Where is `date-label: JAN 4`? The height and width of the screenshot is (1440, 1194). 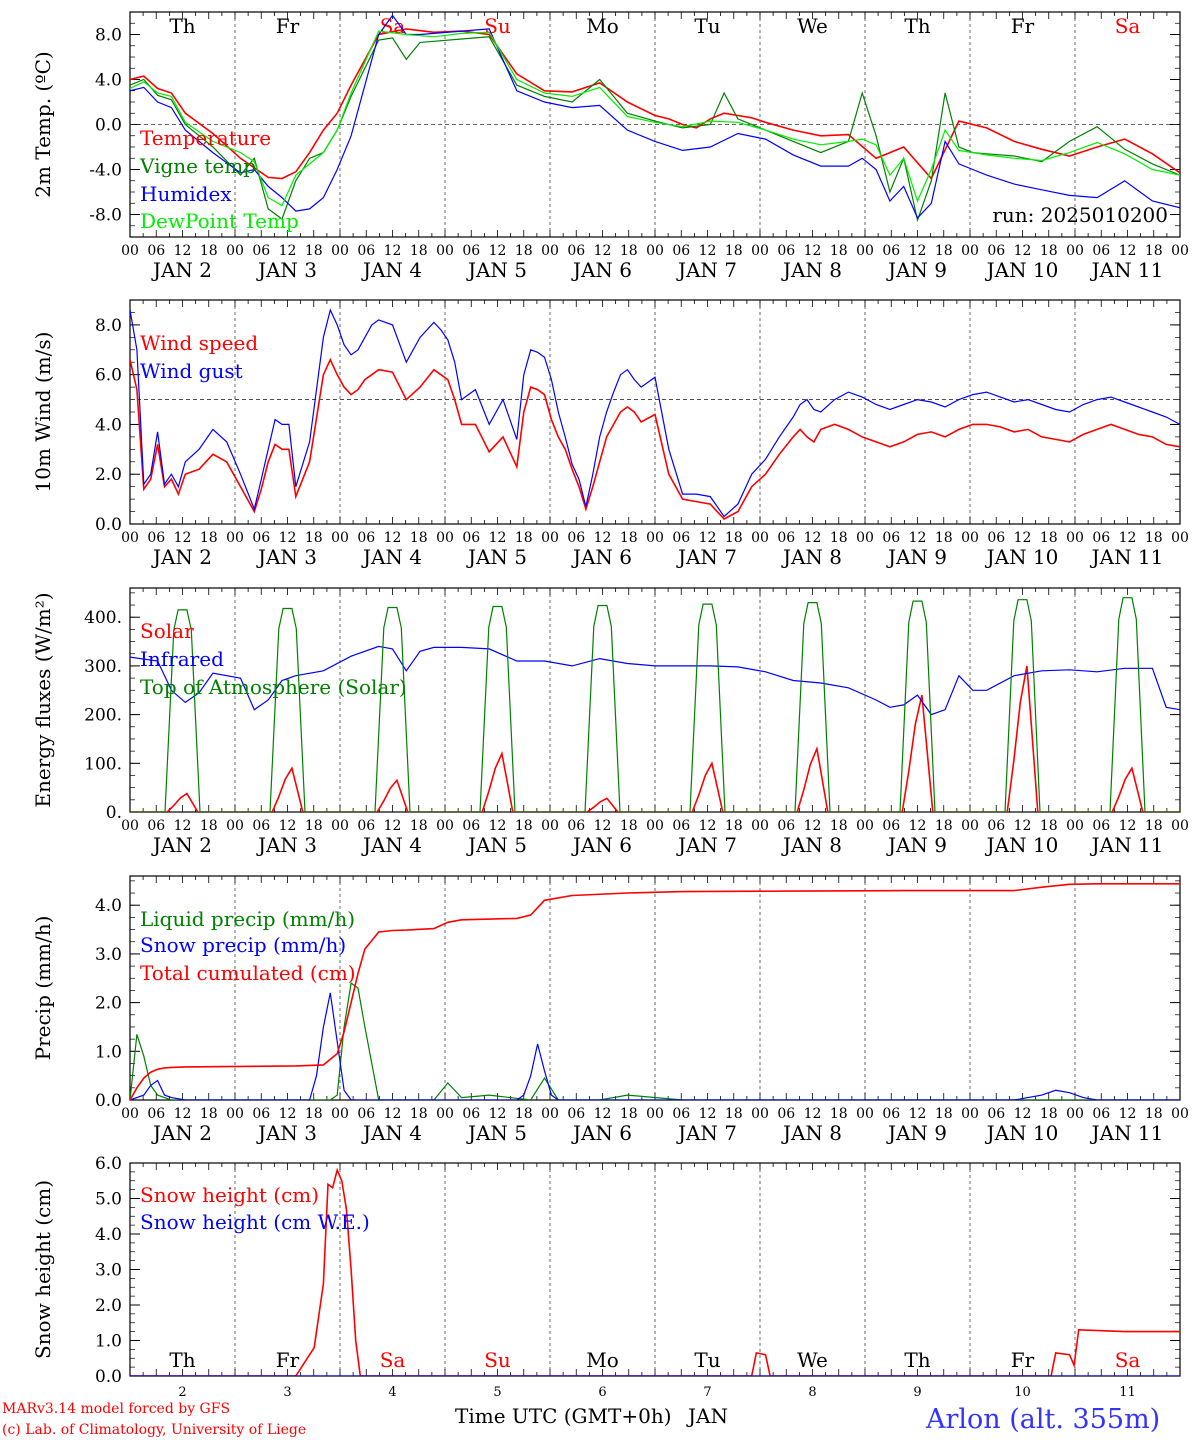
date-label: JAN 4 is located at coordinates (391, 1133).